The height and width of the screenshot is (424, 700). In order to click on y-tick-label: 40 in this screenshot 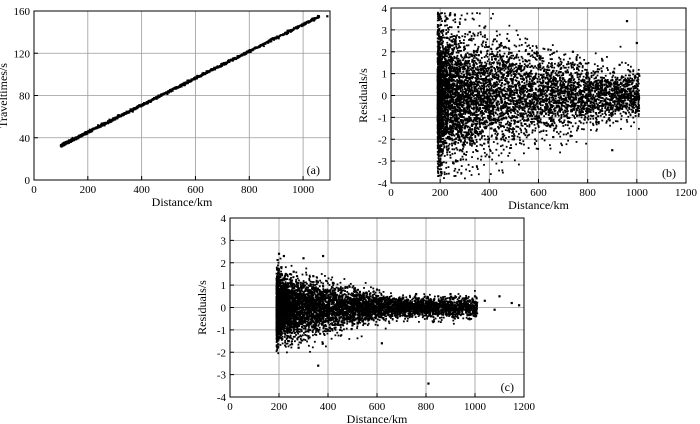, I will do `click(25, 139)`.